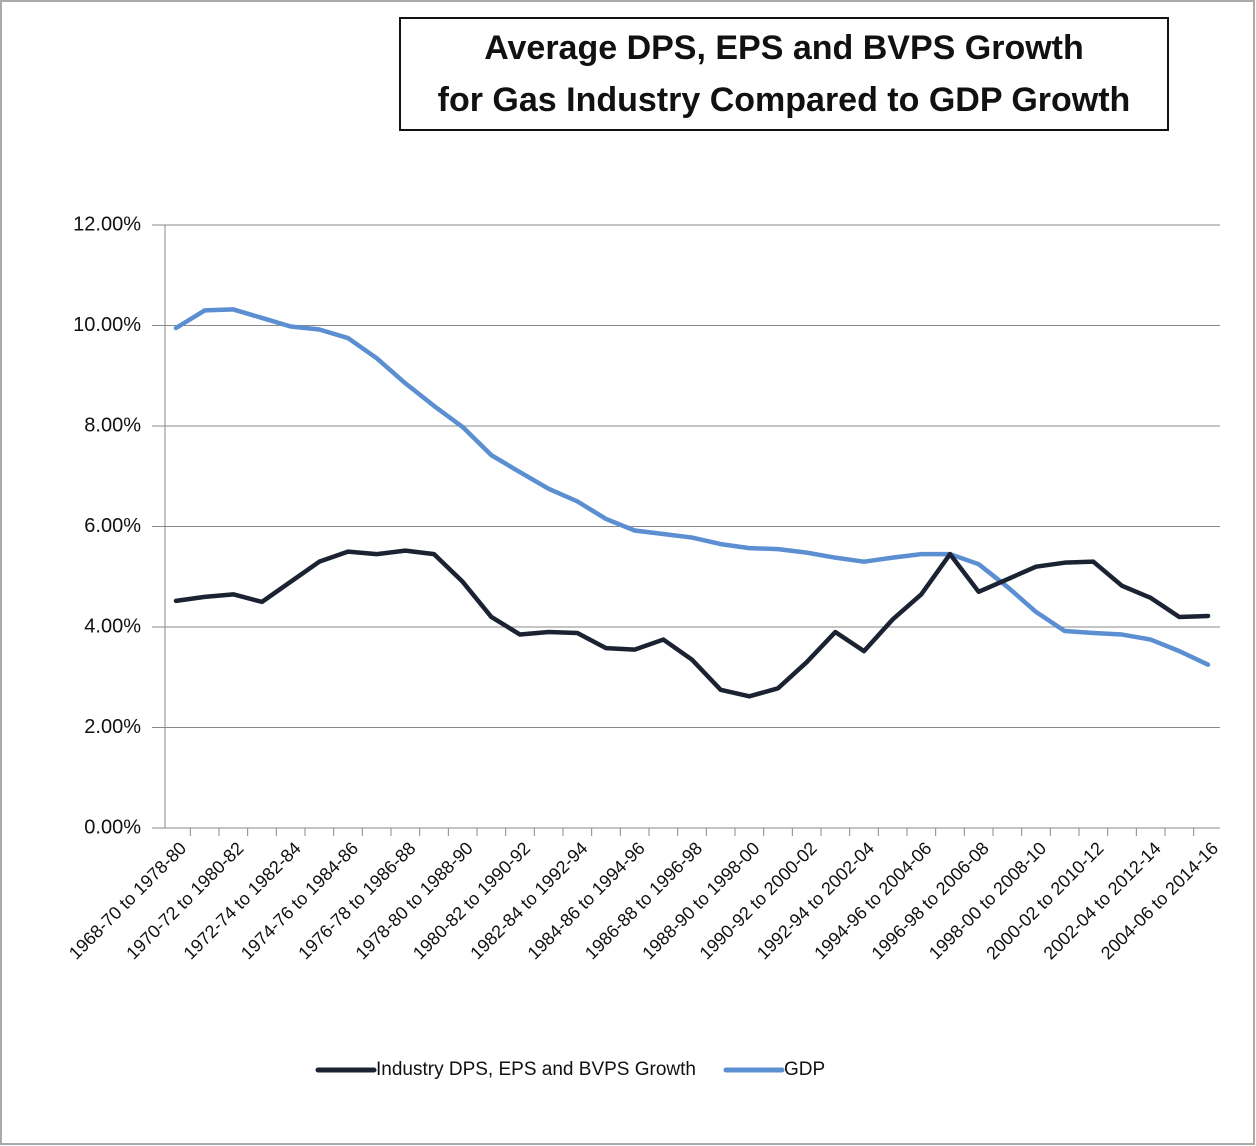 This screenshot has height=1146, width=1256. I want to click on y-tick-label: 6.00%, so click(112, 526).